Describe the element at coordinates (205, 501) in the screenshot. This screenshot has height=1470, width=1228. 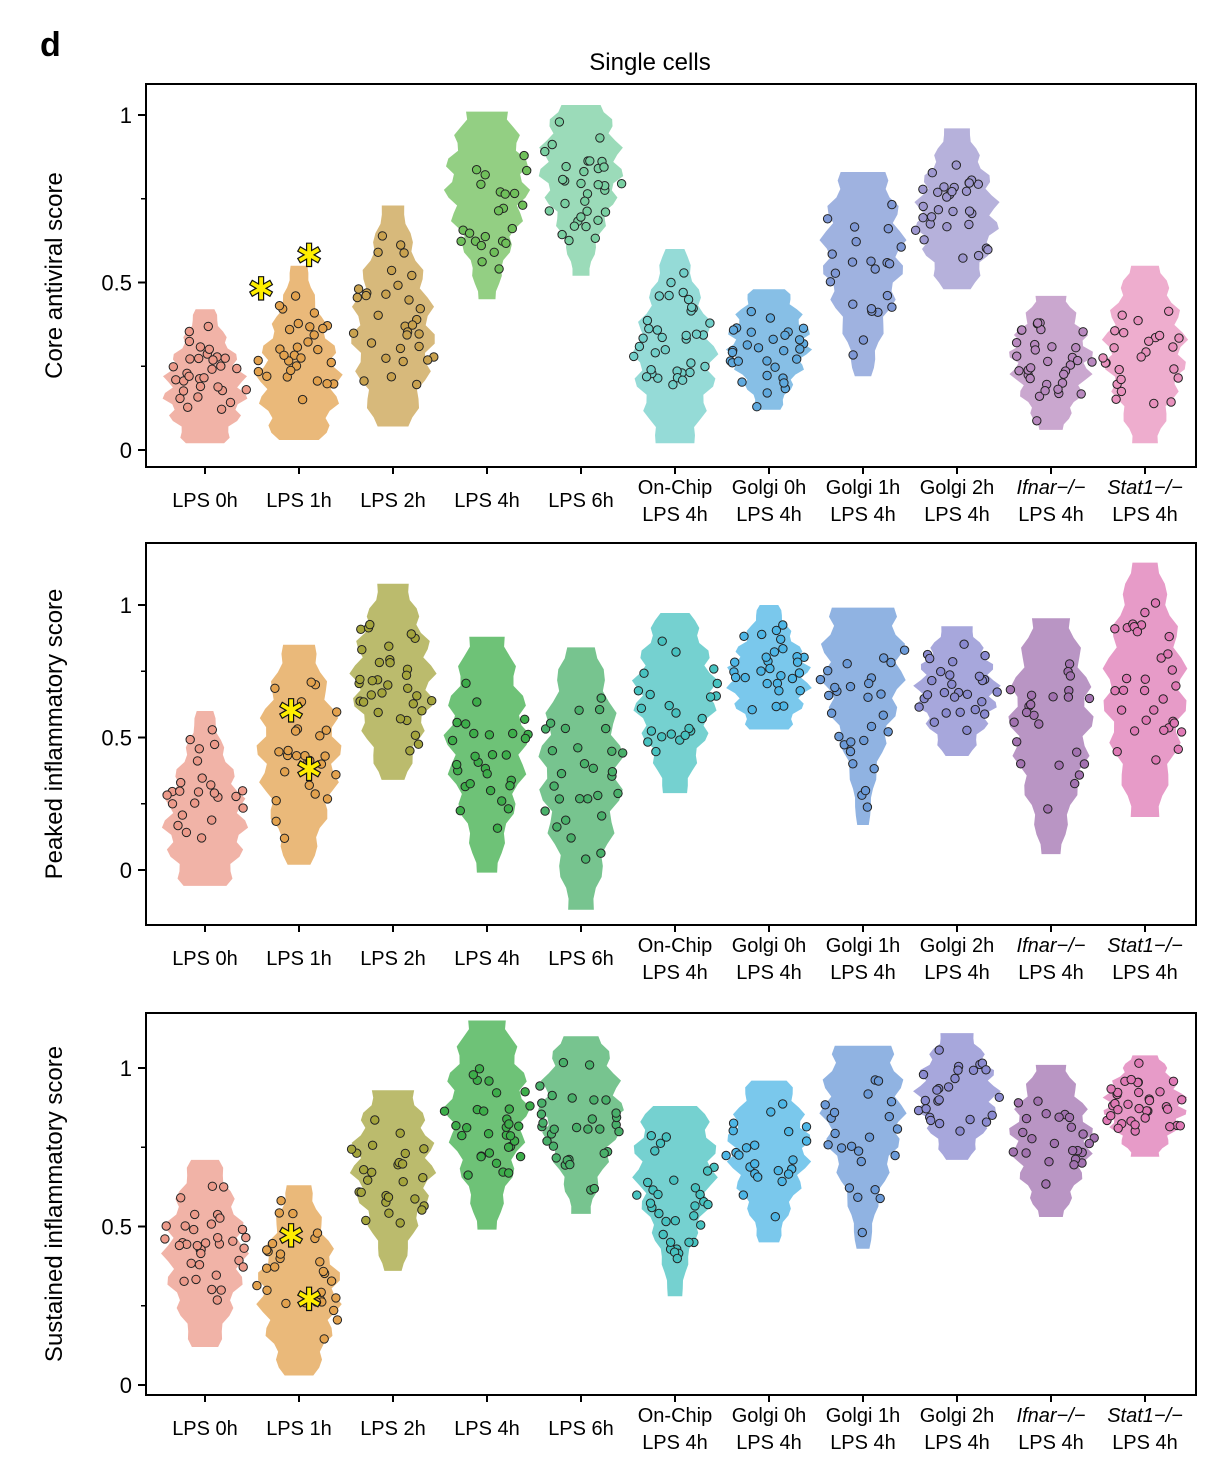
I see `x-tick-label: LPS 0h` at that location.